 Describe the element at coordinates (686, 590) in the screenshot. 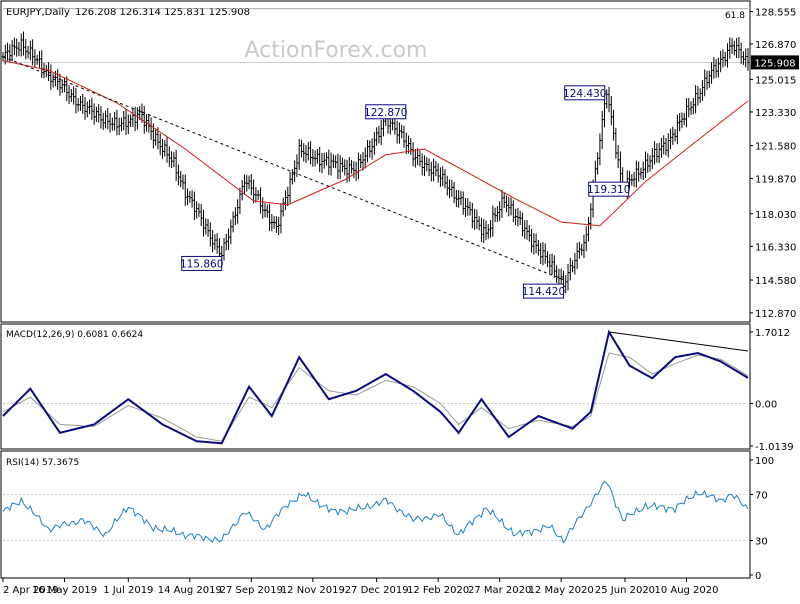

I see `date-tick-label: 10 Aug 2020` at that location.